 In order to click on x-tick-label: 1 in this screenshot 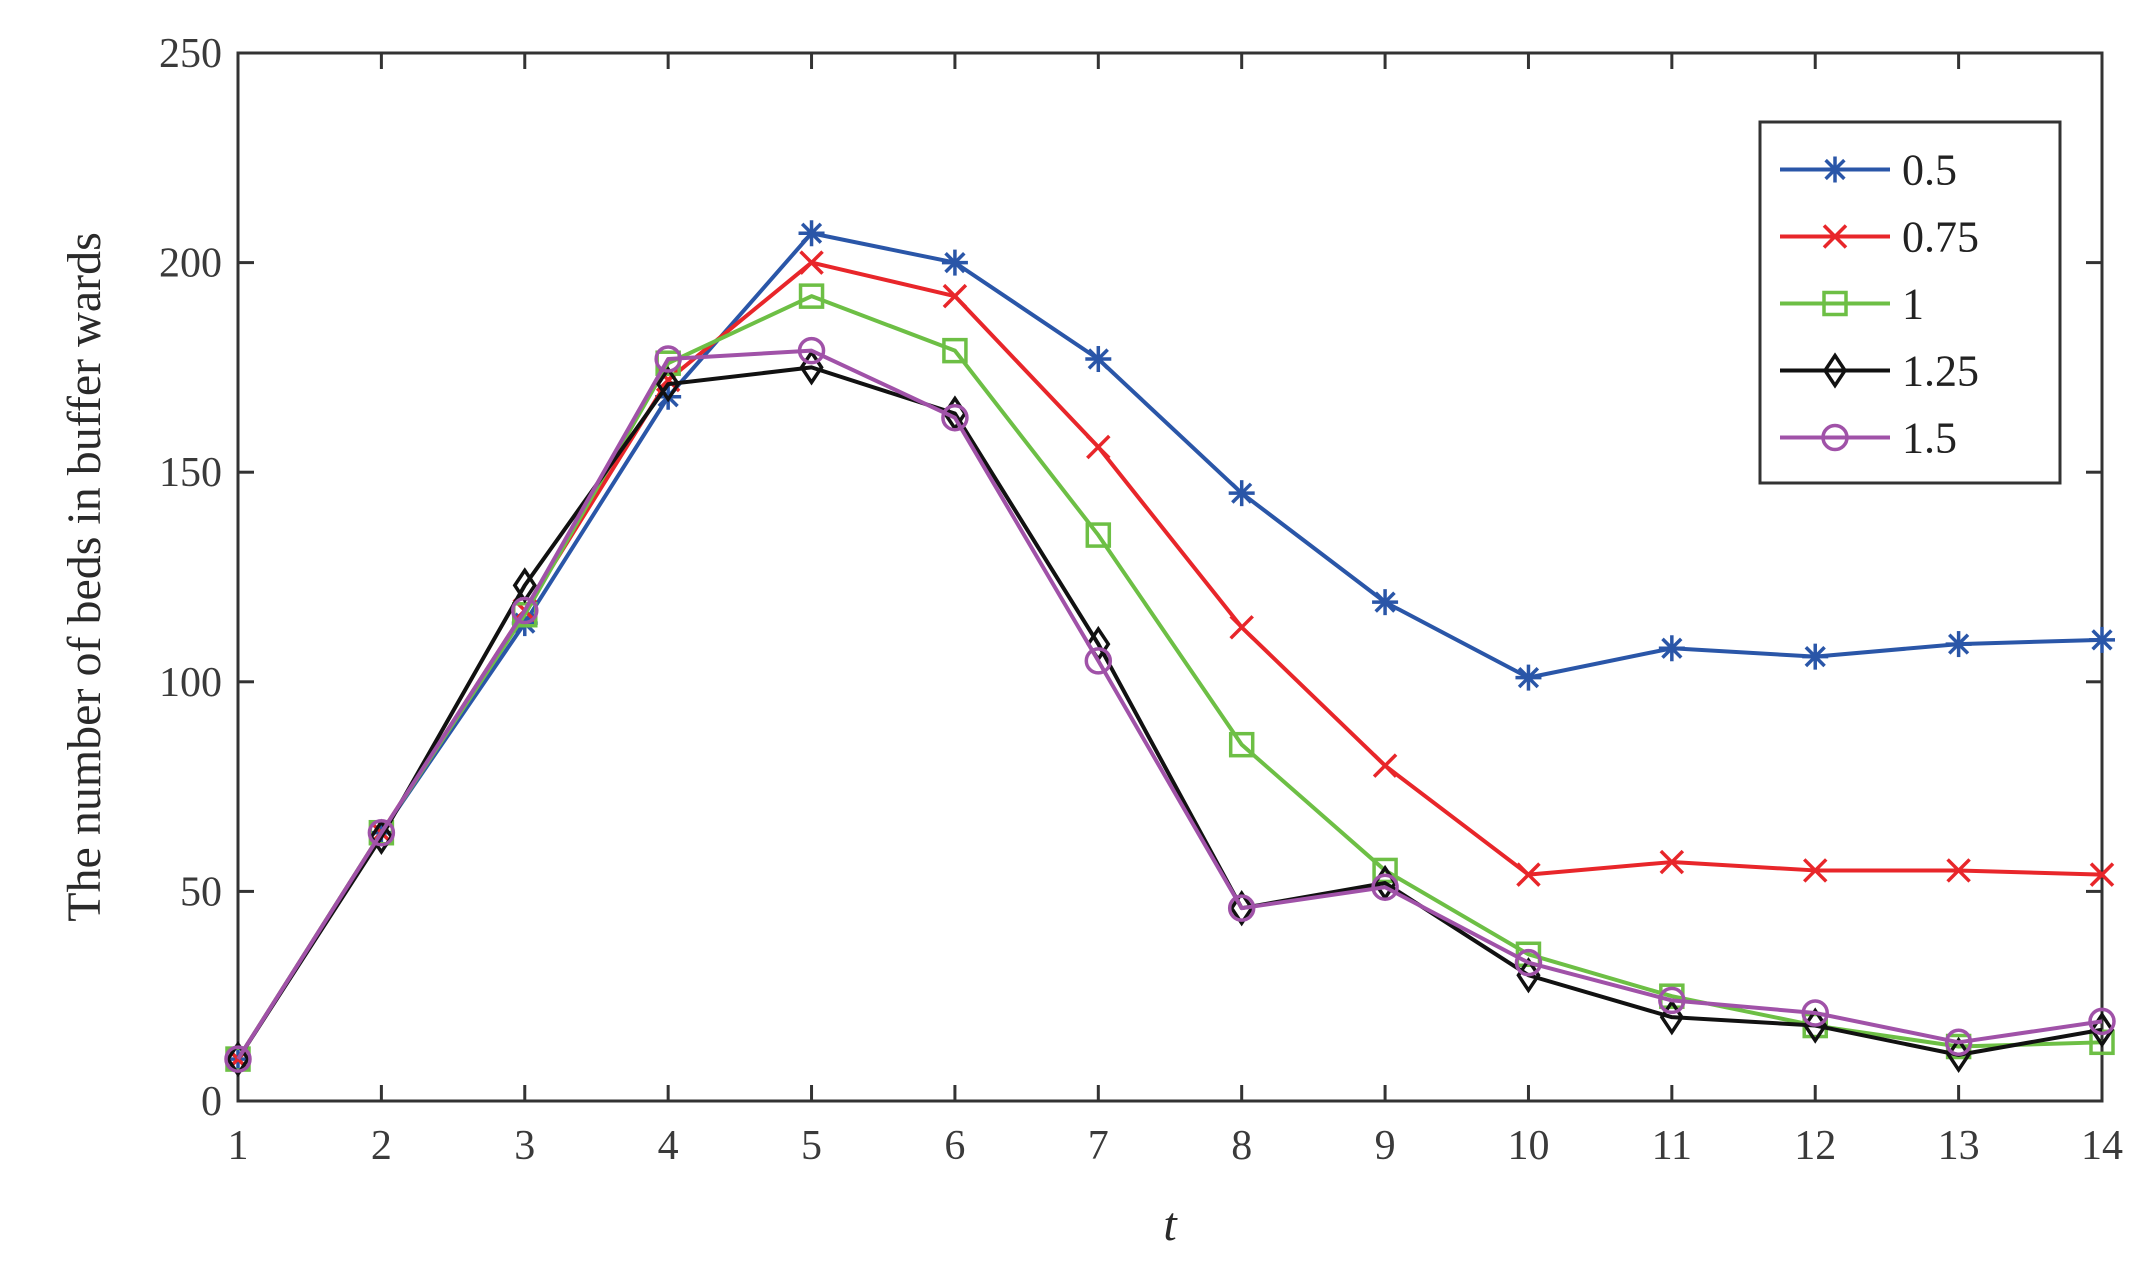, I will do `click(238, 1146)`.